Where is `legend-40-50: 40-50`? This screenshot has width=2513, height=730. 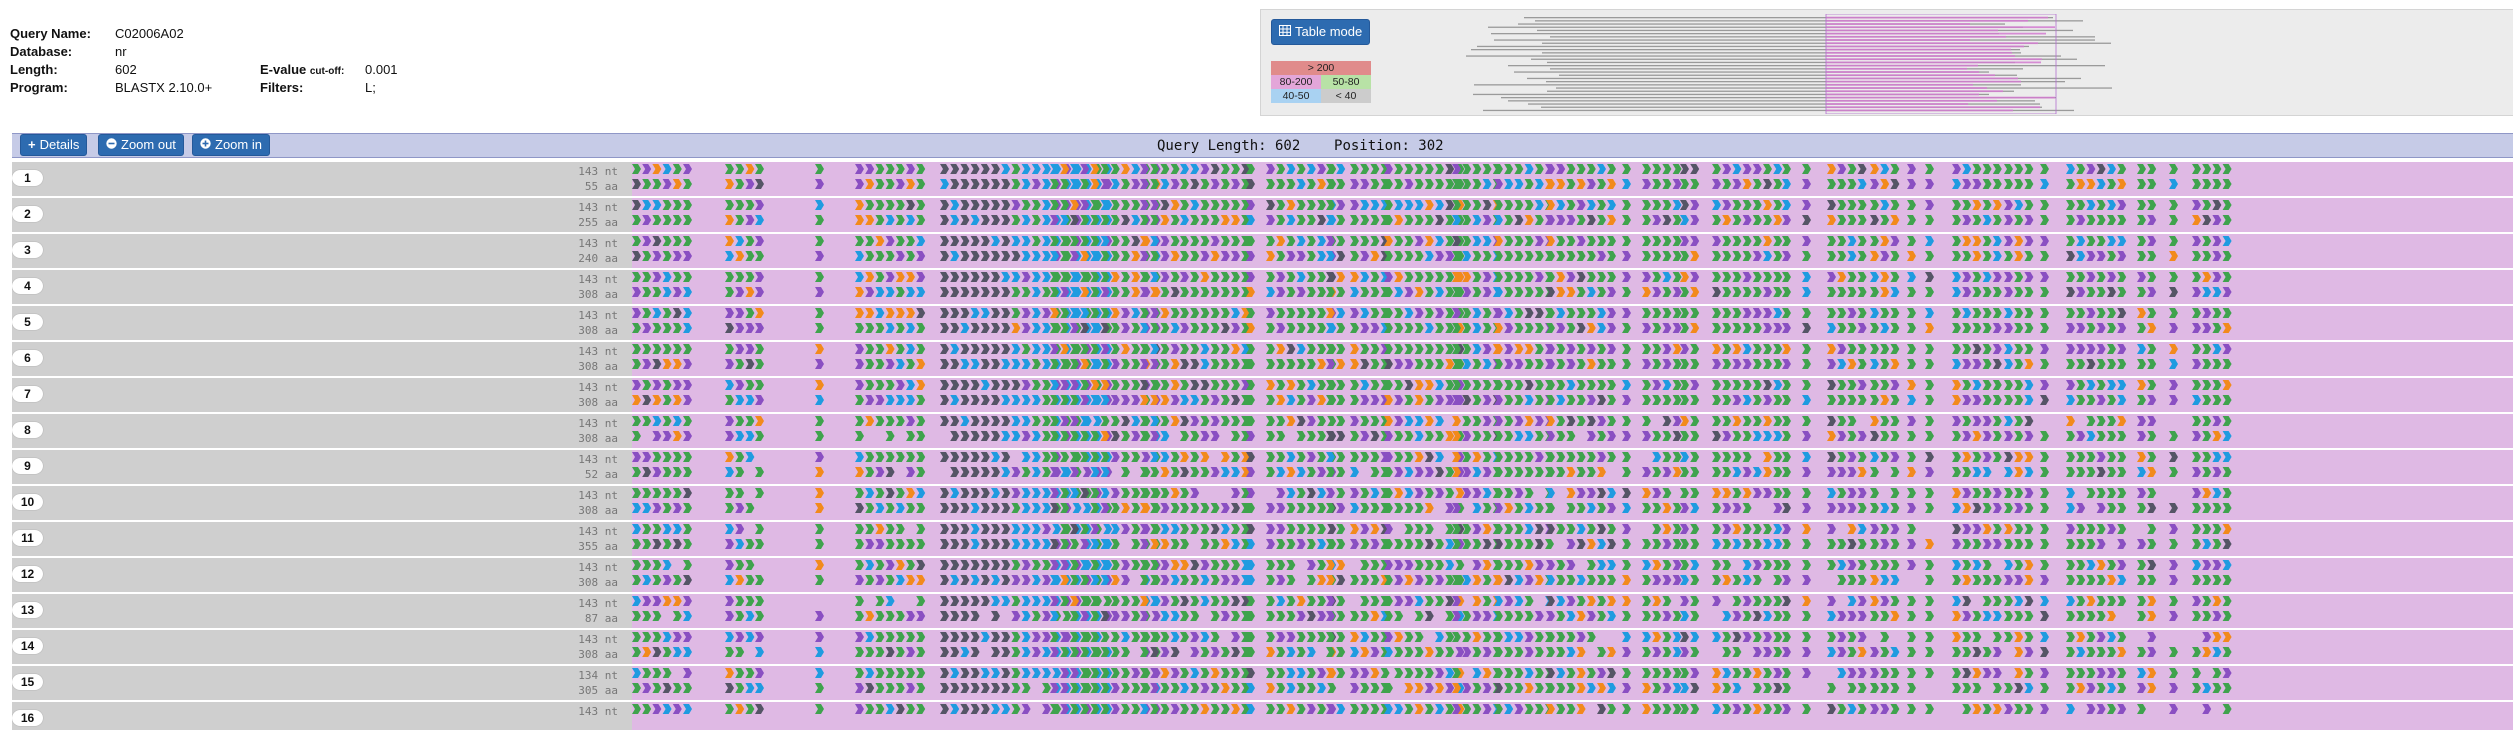
legend-40-50: 40-50 is located at coordinates (1296, 96).